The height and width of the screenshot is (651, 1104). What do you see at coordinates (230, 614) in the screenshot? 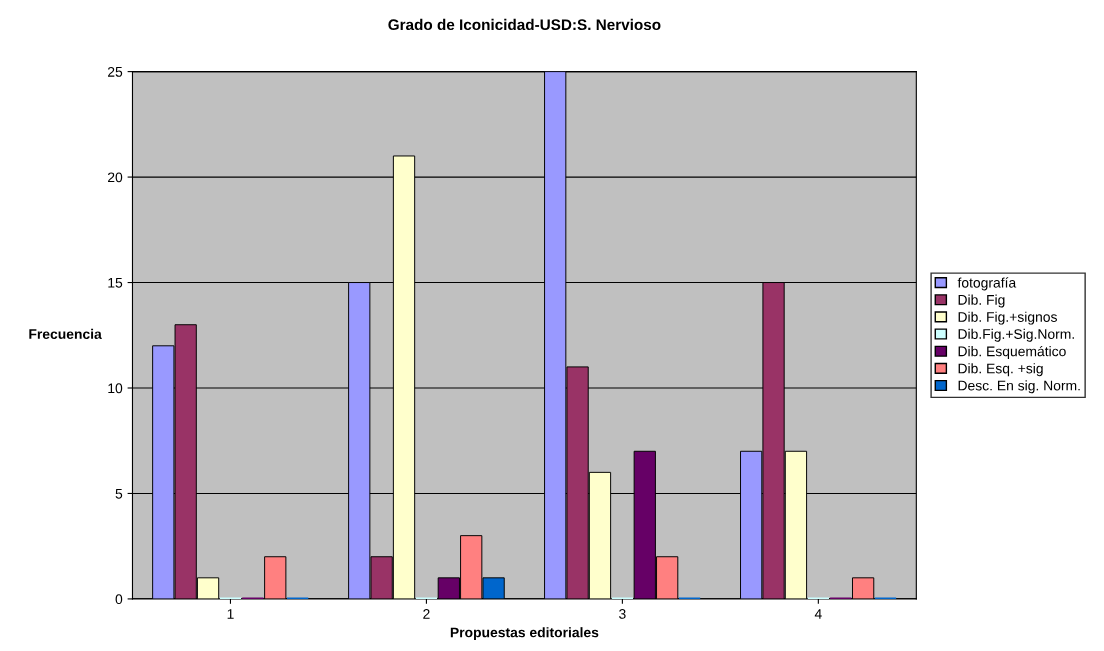
I see `x-tick-label: 1` at bounding box center [230, 614].